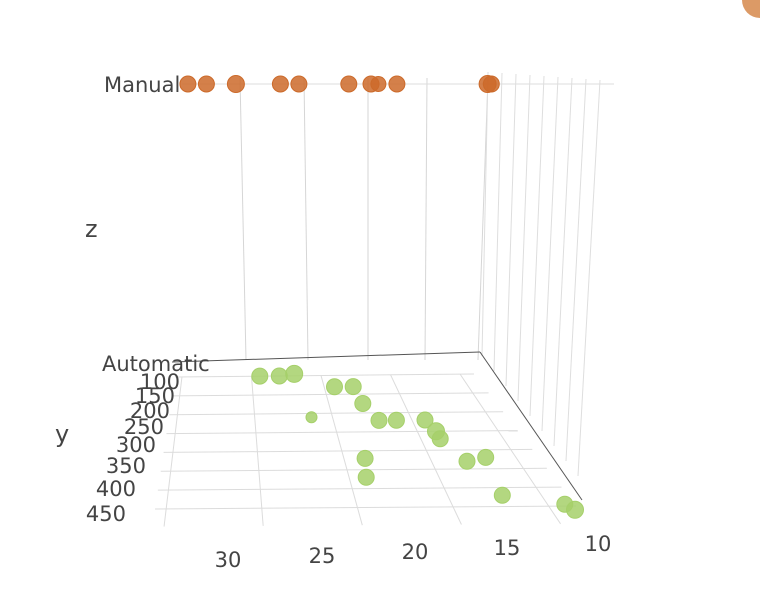  Describe the element at coordinates (598, 544) in the screenshot. I see `x-tick-label: 10` at that location.